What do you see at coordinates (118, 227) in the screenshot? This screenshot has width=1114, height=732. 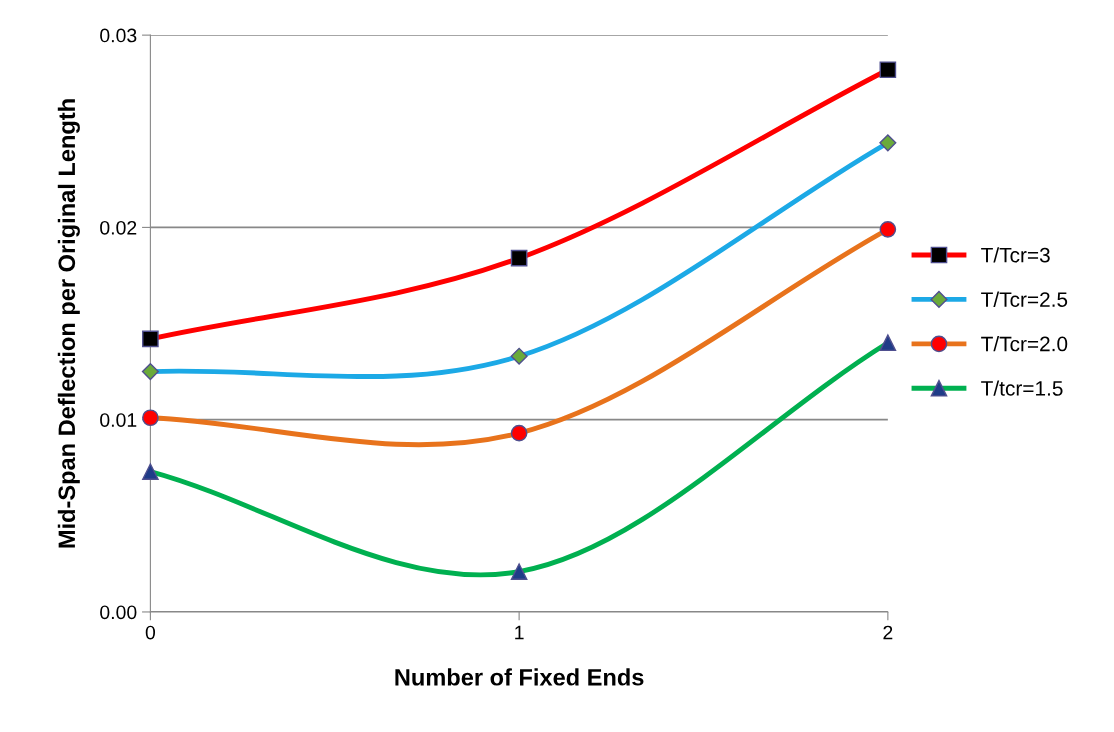 I see `y-tick-label: 0.02` at bounding box center [118, 227].